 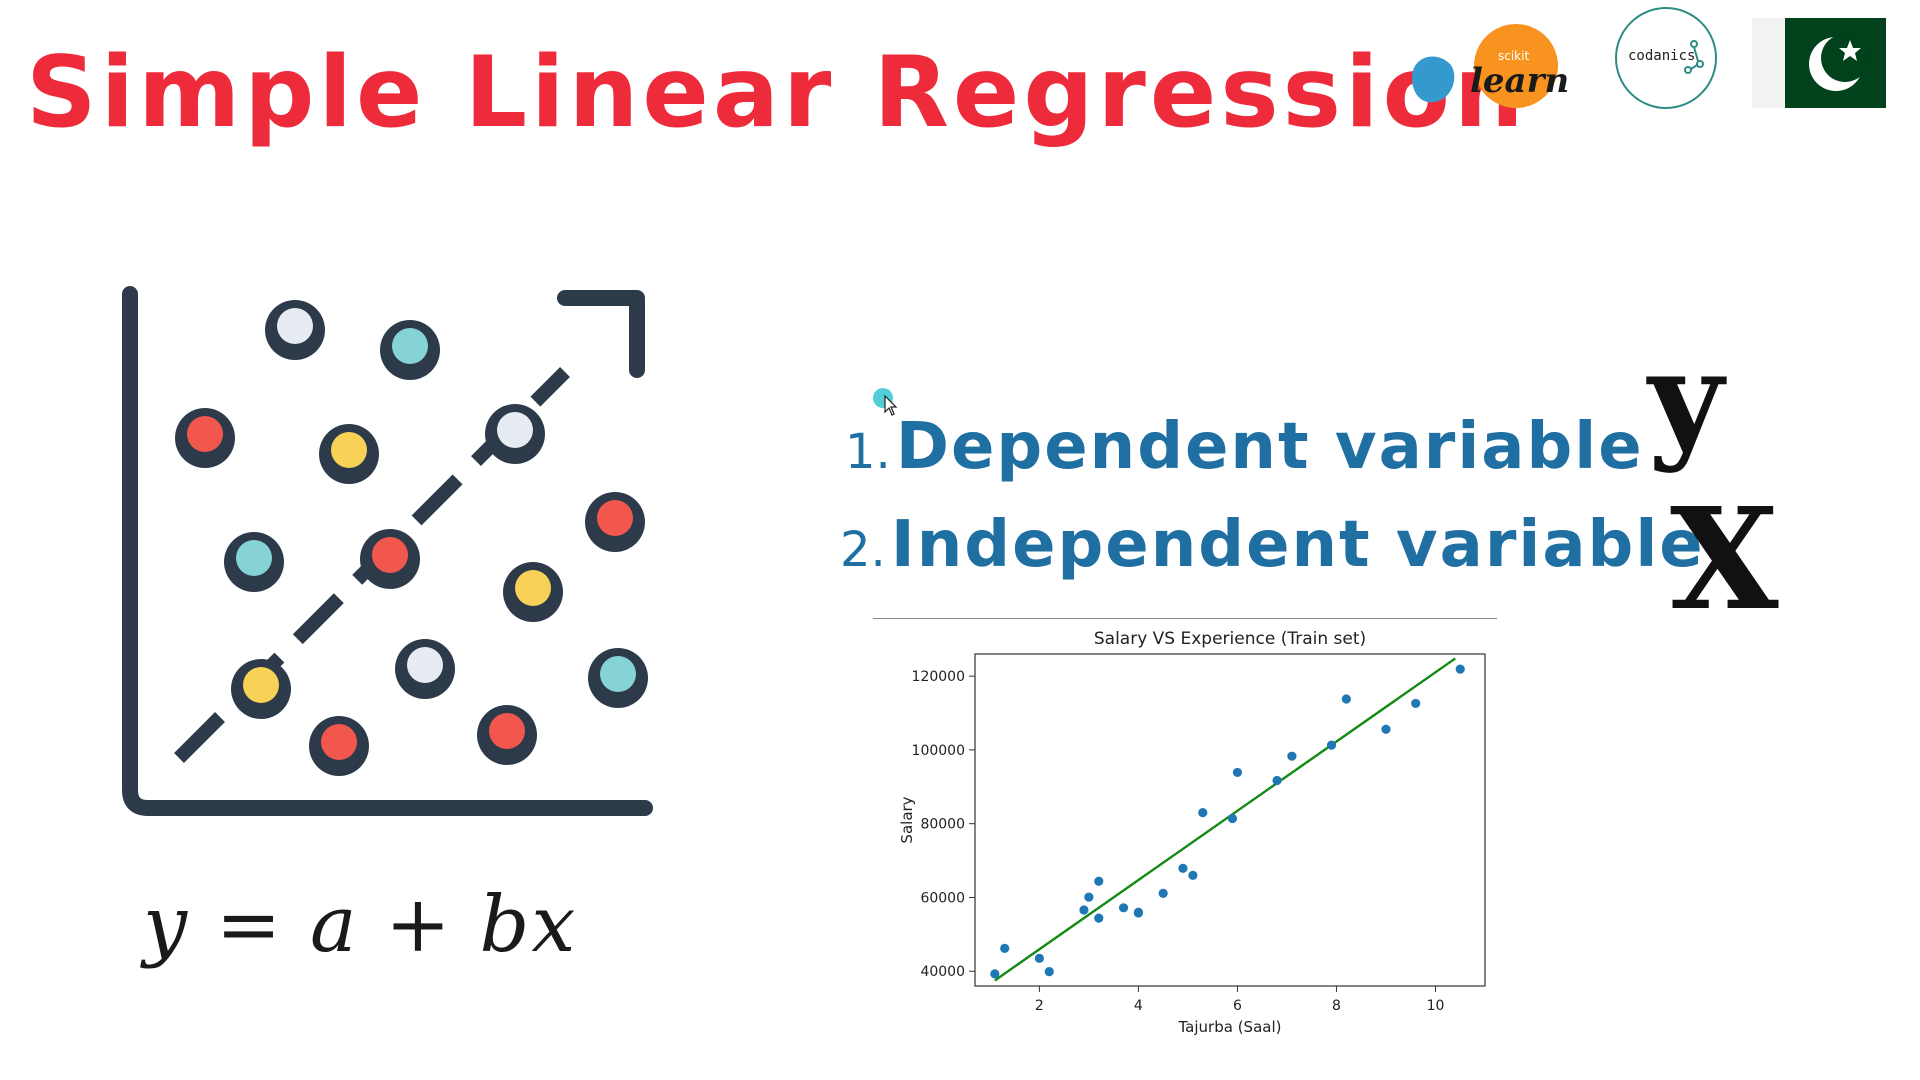 I want to click on plot-frame, so click(x=1230, y=820).